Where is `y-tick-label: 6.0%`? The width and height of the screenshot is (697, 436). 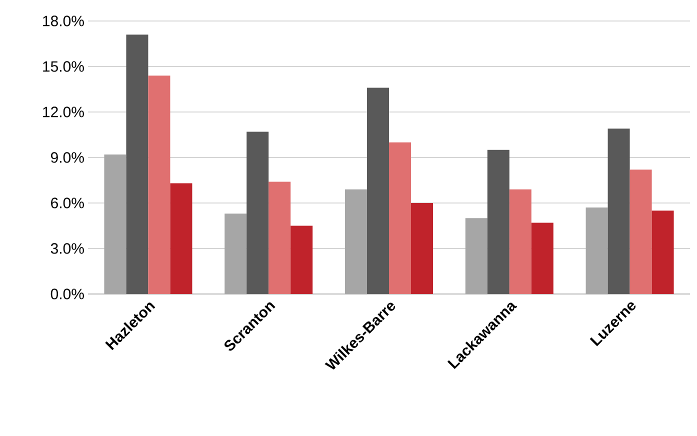
y-tick-label: 6.0% is located at coordinates (67, 203).